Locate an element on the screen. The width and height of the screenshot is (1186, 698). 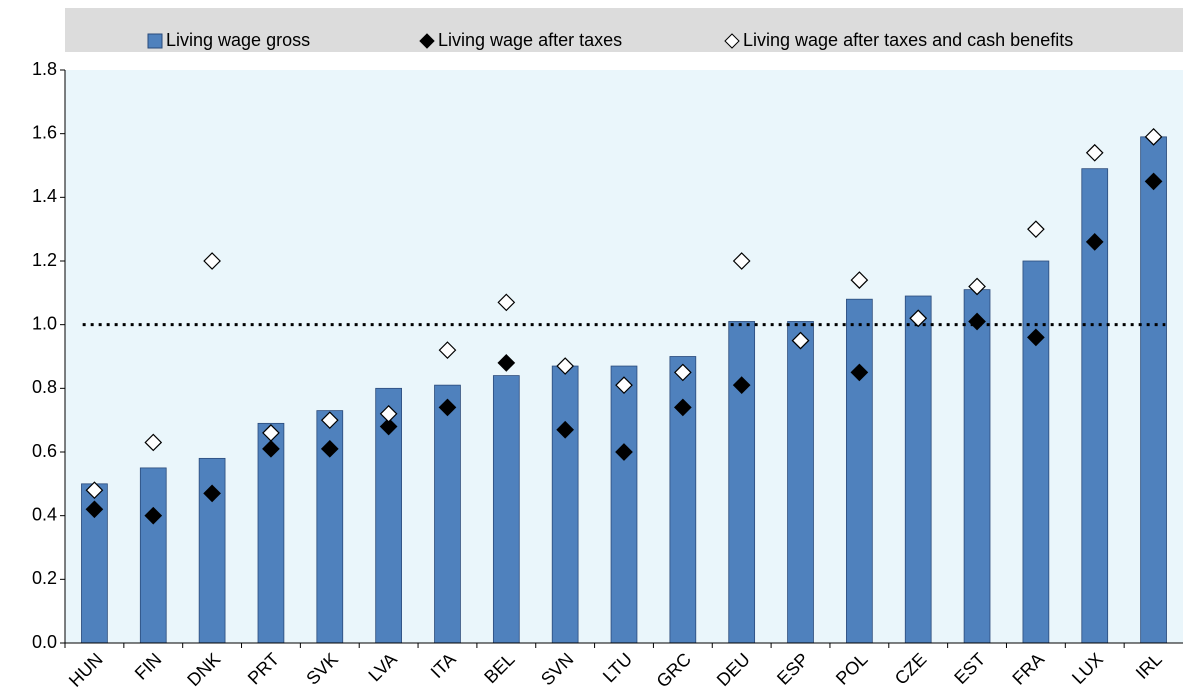
y-tick-label: 0.6 is located at coordinates (44, 451).